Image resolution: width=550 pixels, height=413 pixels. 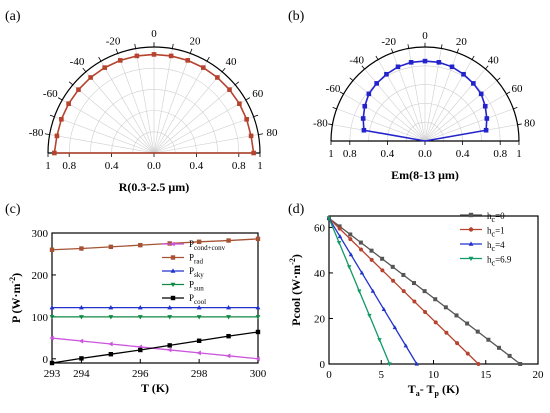 What do you see at coordinates (13, 16) in the screenshot?
I see `panel-tag: (a)` at bounding box center [13, 16].